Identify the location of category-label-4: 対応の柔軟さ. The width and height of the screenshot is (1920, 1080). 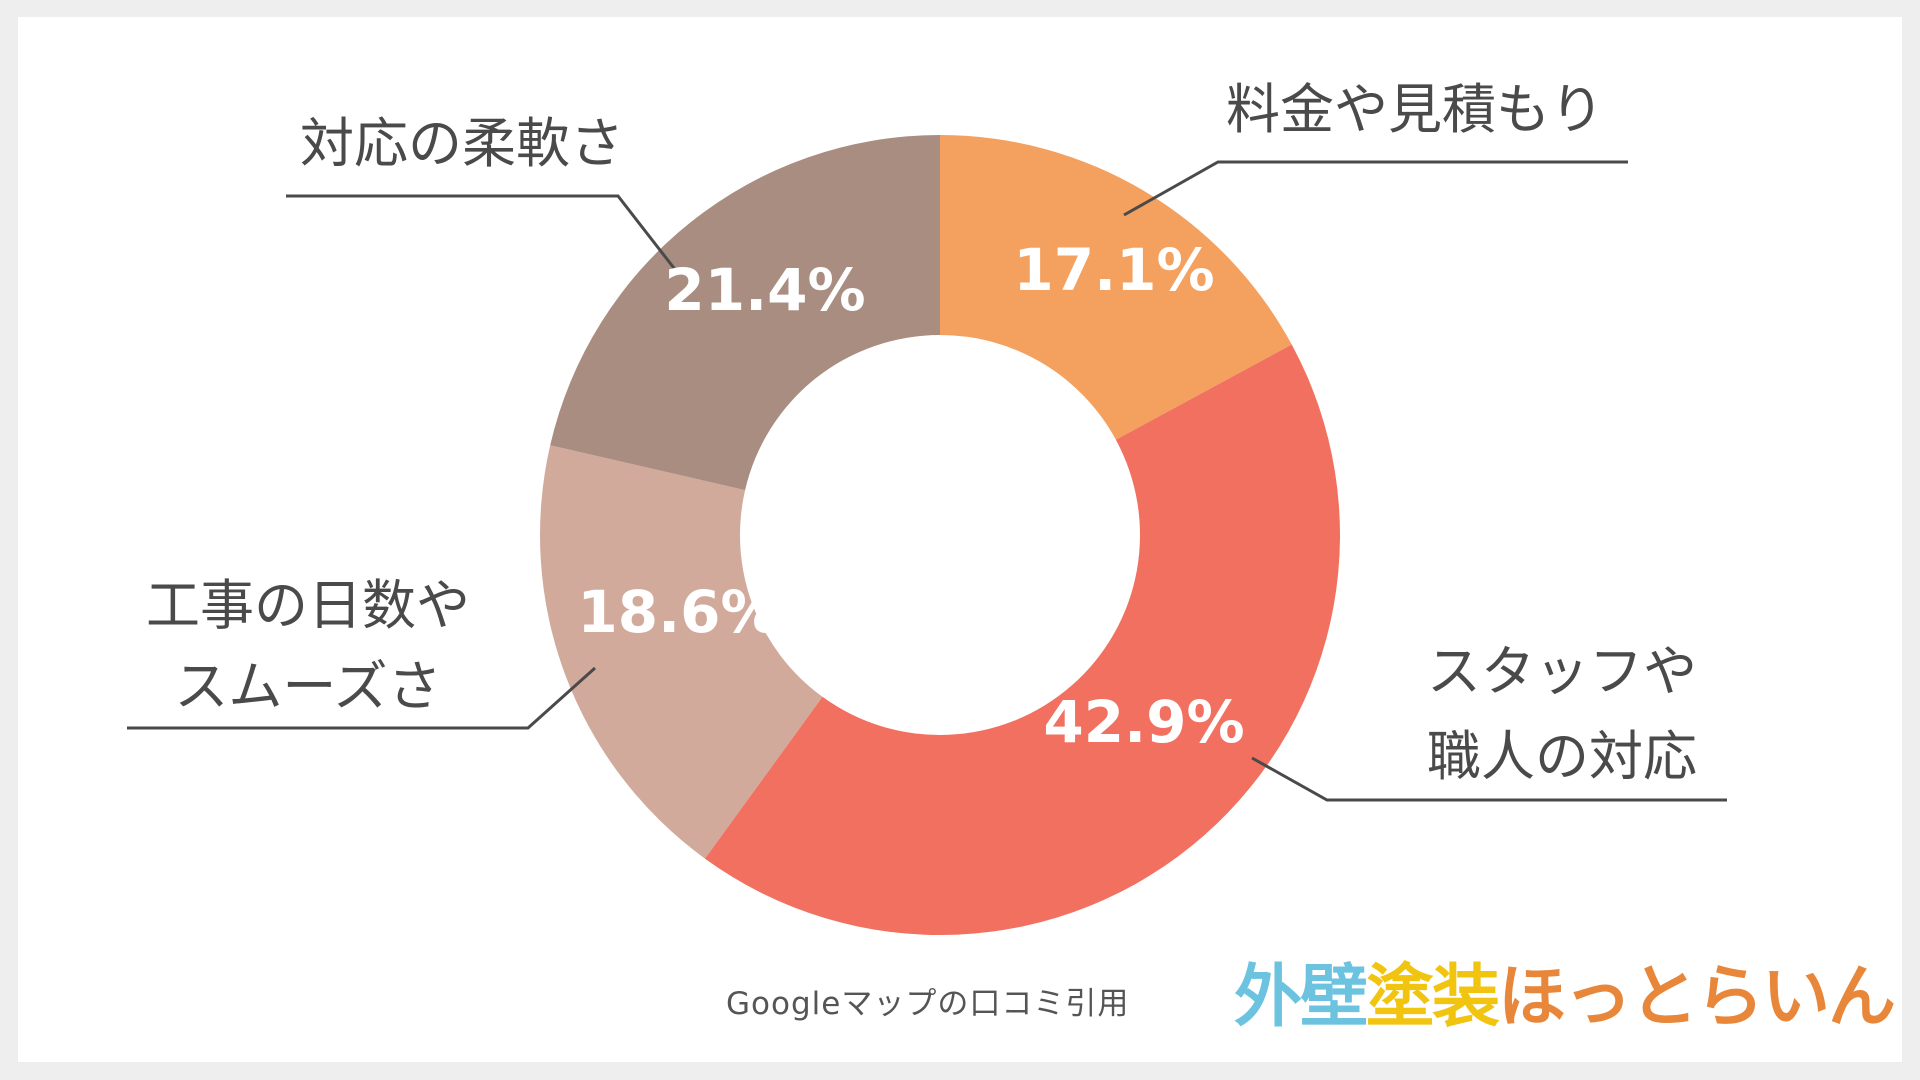
(462, 143).